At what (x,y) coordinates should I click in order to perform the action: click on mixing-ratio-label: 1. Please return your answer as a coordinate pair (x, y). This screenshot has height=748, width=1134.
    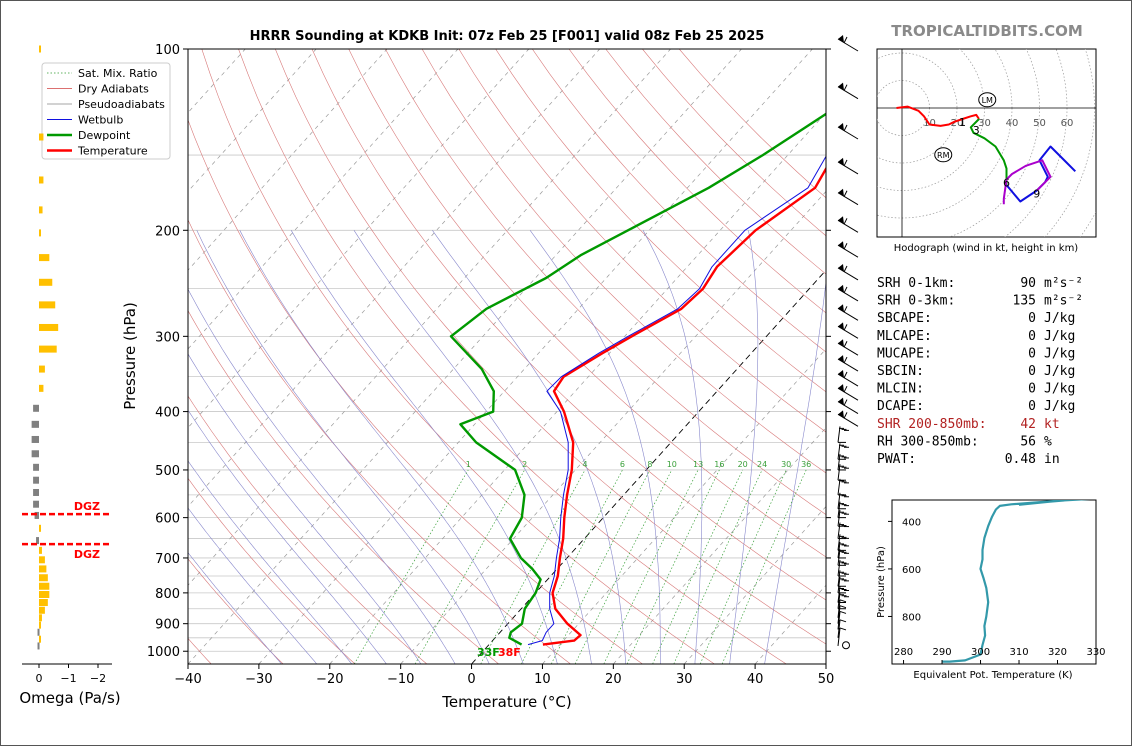
    Looking at the image, I should click on (468, 464).